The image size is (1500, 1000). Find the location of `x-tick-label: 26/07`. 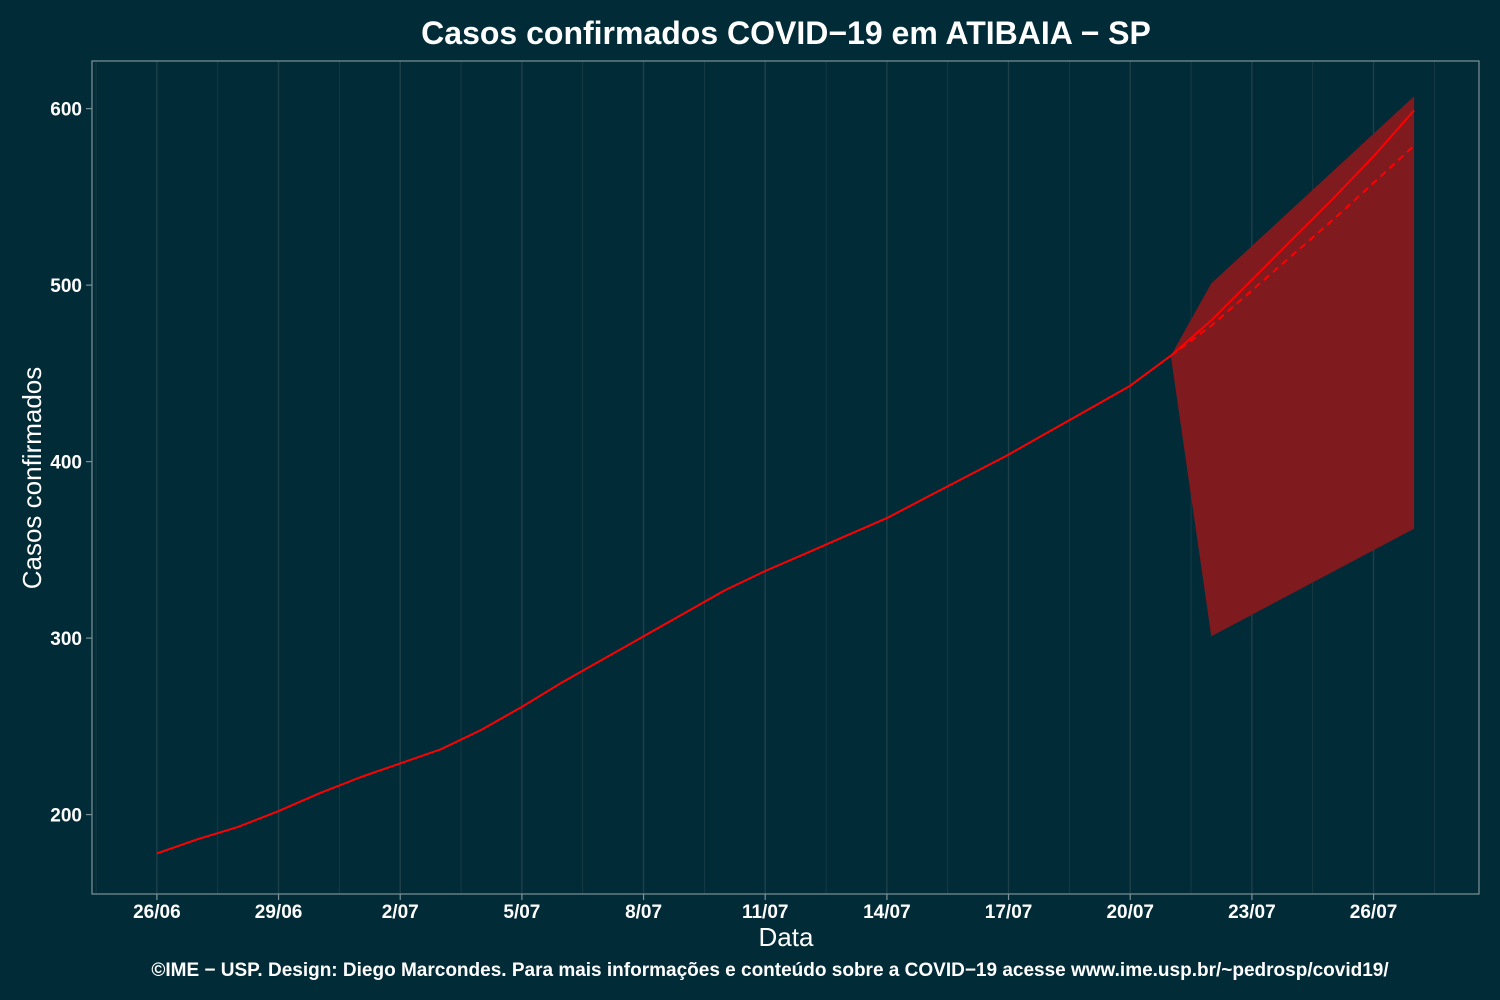

x-tick-label: 26/07 is located at coordinates (1374, 912).